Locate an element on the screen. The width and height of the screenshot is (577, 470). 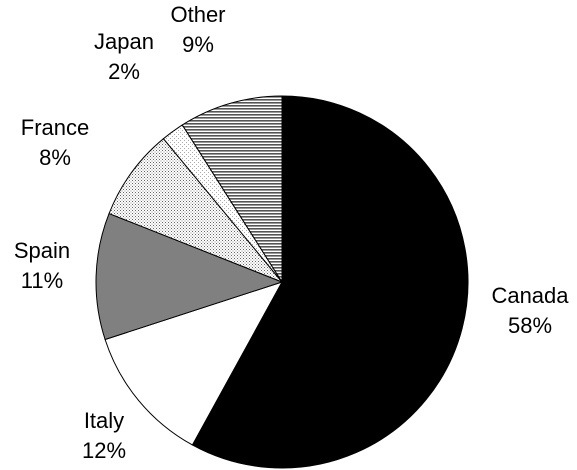
slice-label-other: Other 9% is located at coordinates (197, 29).